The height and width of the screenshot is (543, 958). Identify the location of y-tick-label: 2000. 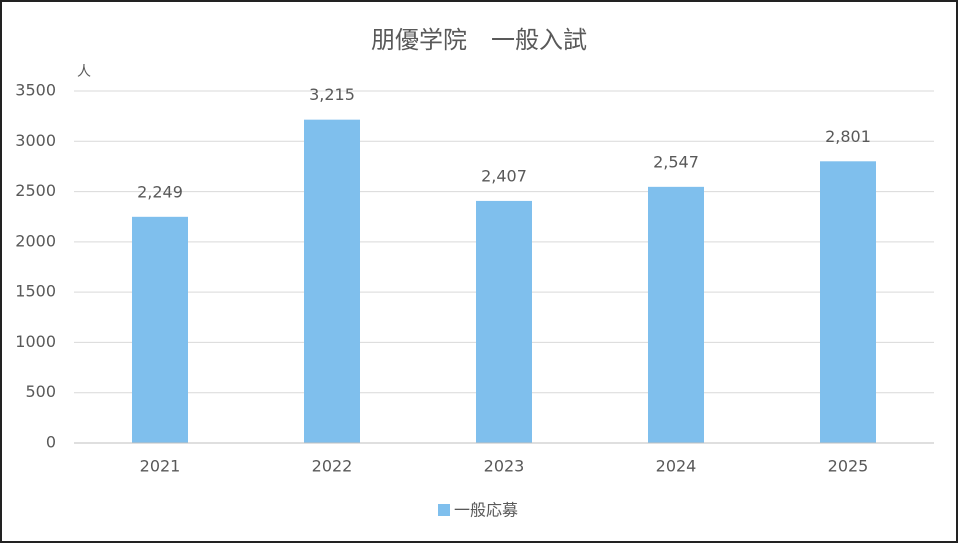
(35, 240).